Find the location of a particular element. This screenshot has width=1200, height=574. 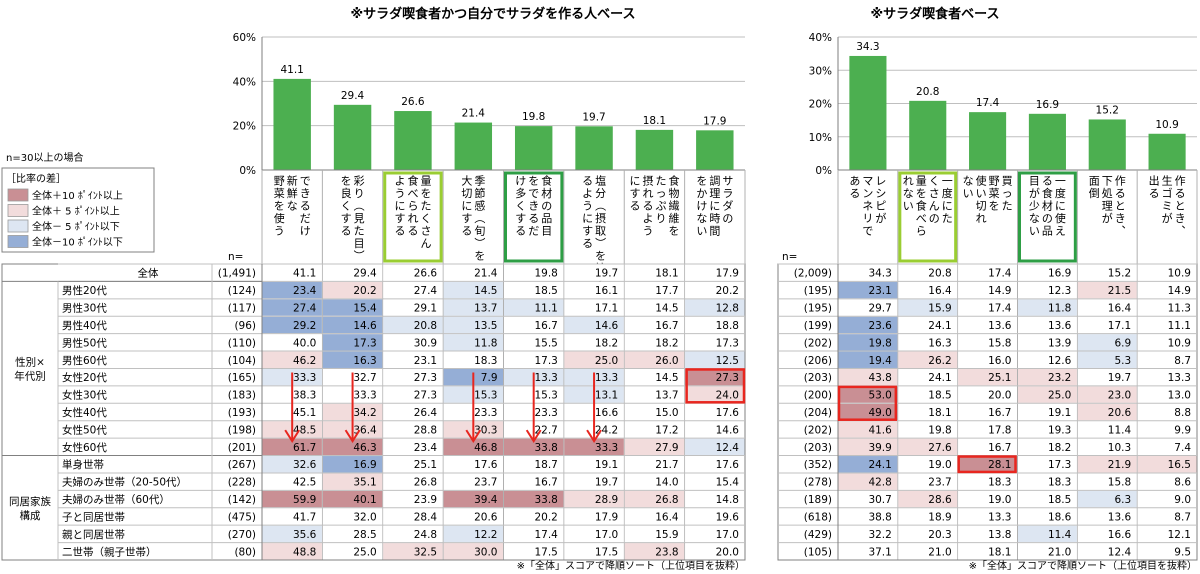

table-value: 10.3 is located at coordinates (1119, 448).